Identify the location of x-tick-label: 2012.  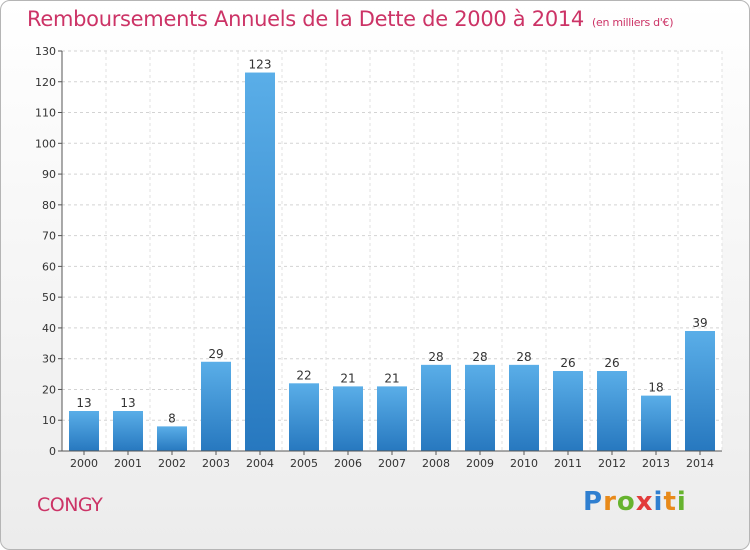
(612, 463).